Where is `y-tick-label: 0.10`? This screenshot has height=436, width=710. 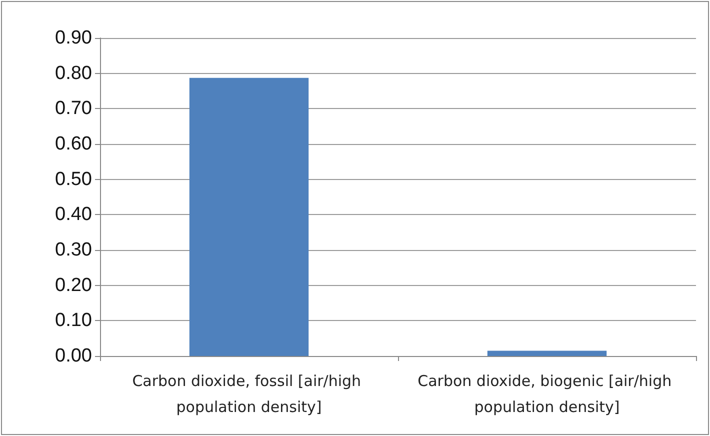
y-tick-label: 0.10 is located at coordinates (73, 321).